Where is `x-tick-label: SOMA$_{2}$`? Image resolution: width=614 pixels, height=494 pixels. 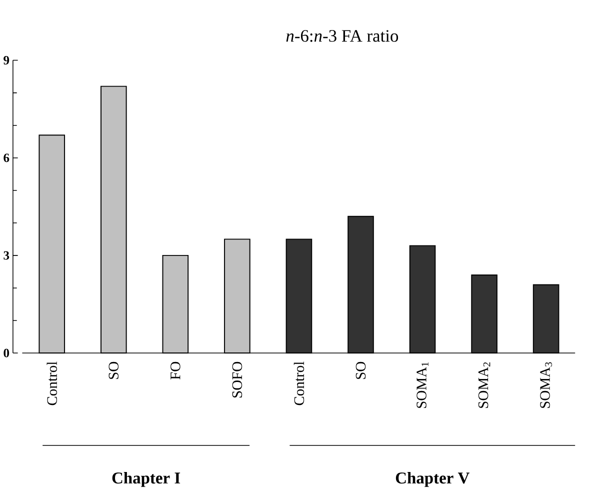 x-tick-label: SOMA$_{2}$ is located at coordinates (484, 385).